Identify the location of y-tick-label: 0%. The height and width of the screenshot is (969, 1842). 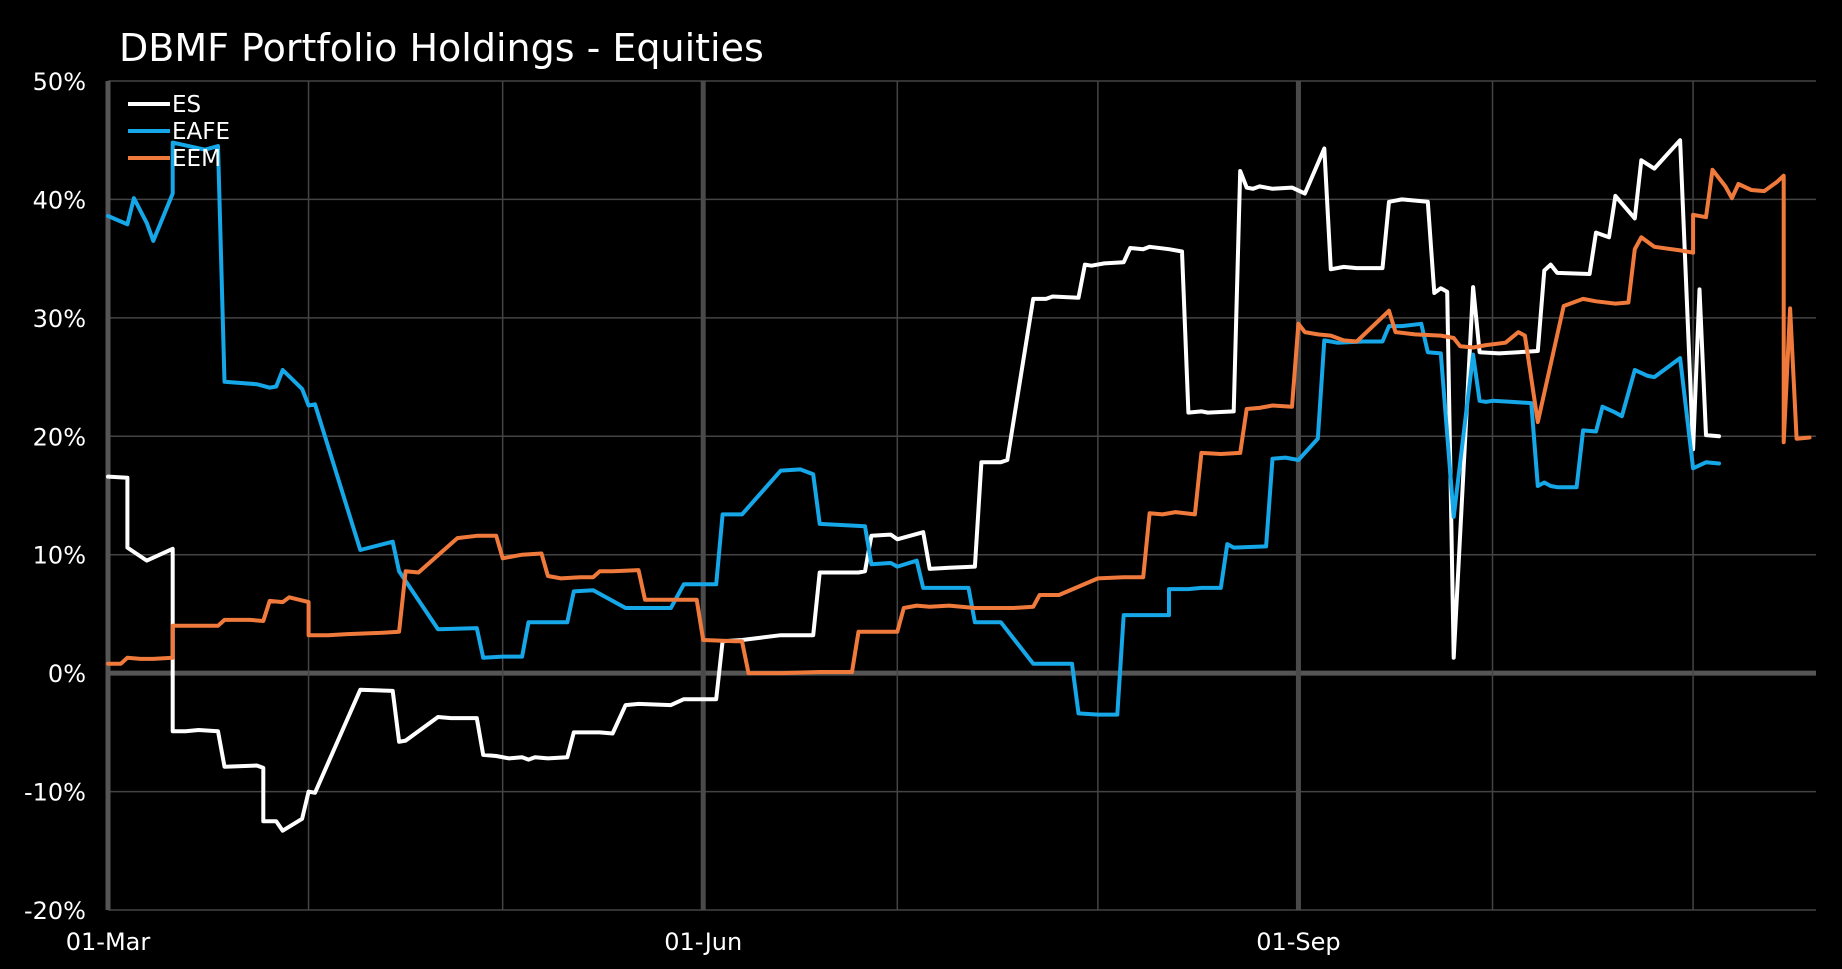
(67, 674).